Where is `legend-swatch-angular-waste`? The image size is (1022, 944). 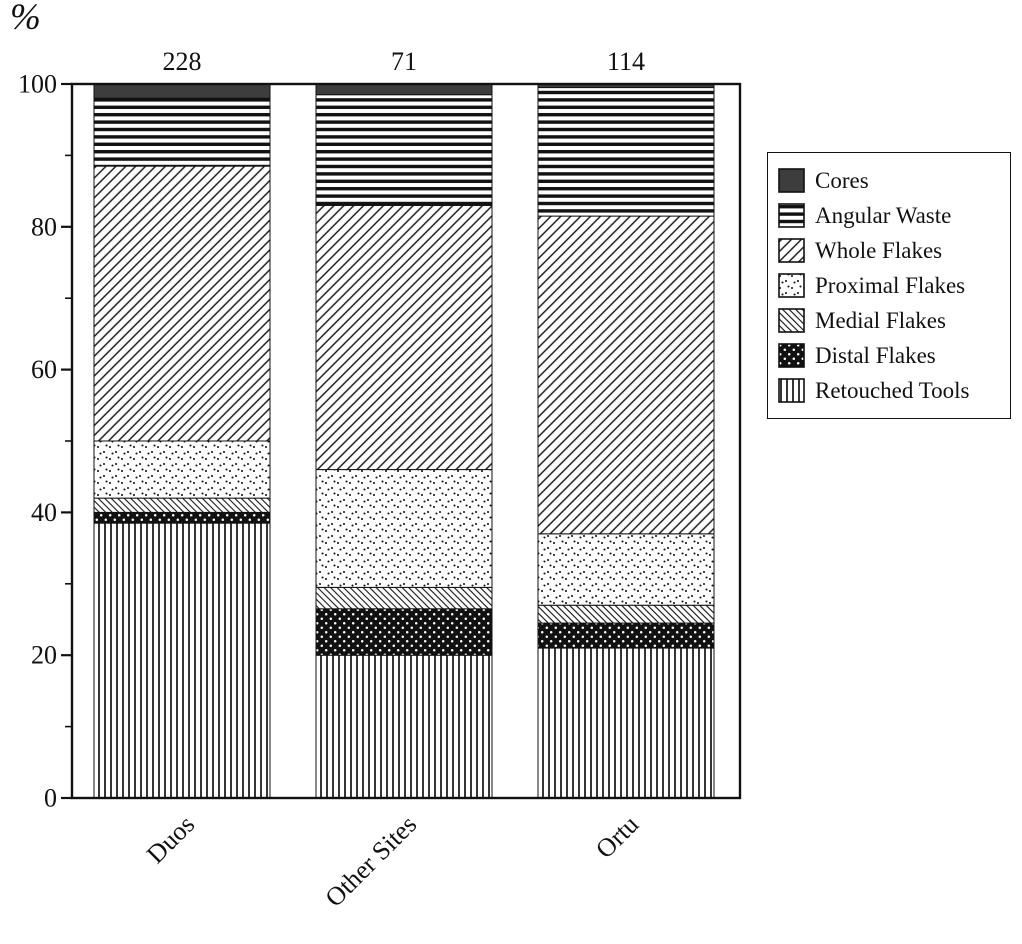
legend-swatch-angular-waste is located at coordinates (791, 215).